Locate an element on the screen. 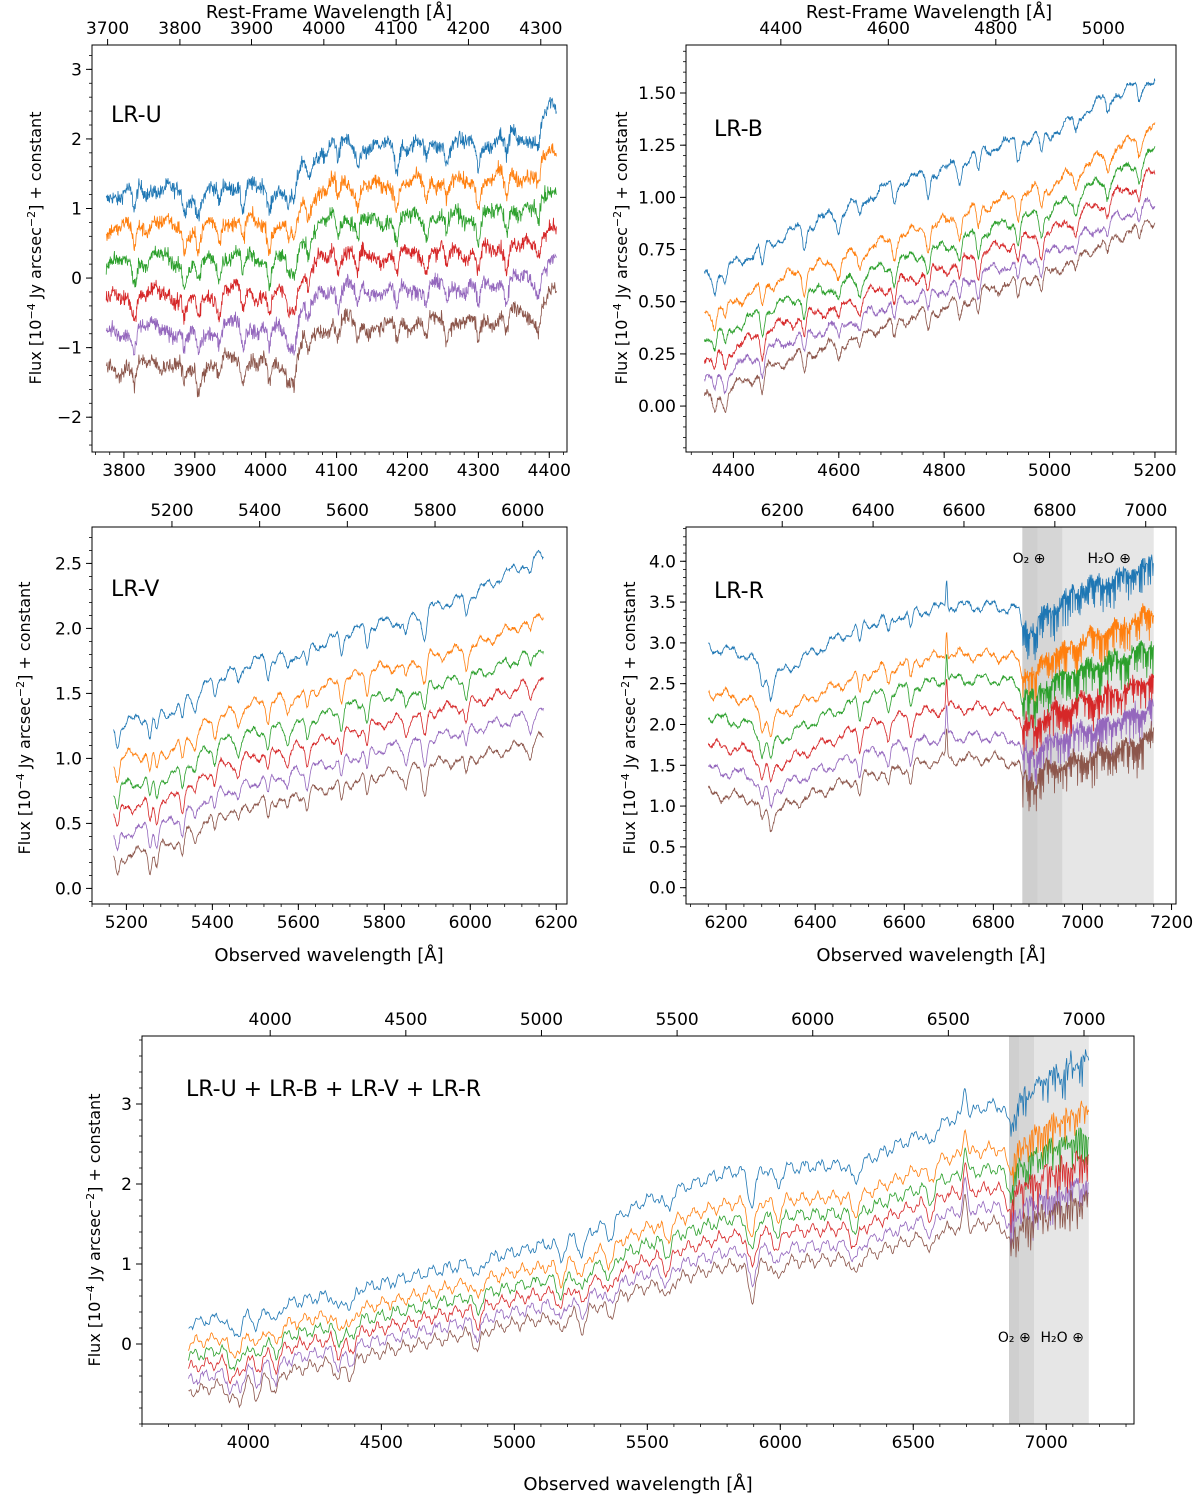  top-tick-label: 5500 is located at coordinates (676, 1020).